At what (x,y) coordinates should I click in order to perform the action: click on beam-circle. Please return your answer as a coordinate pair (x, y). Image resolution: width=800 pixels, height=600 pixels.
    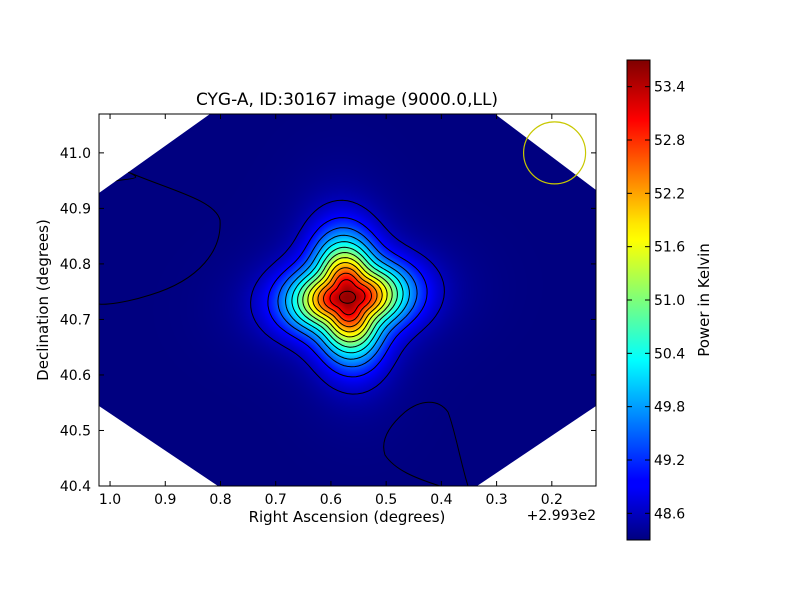
    Looking at the image, I should click on (554, 153).